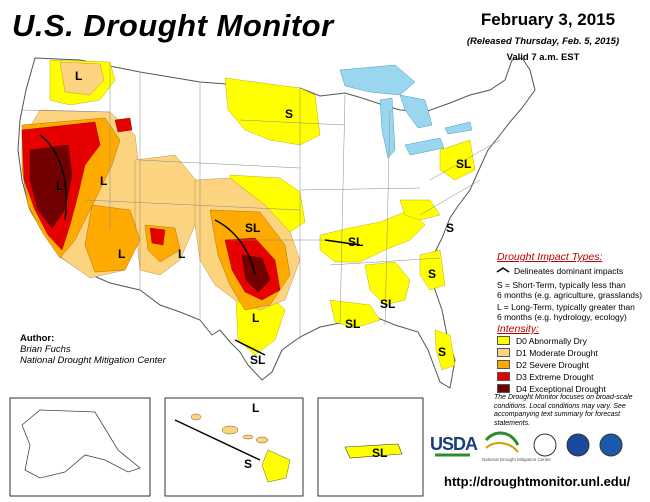 The height and width of the screenshot is (502, 650). What do you see at coordinates (121, 254) in the screenshot?
I see `label-l-az: L` at bounding box center [121, 254].